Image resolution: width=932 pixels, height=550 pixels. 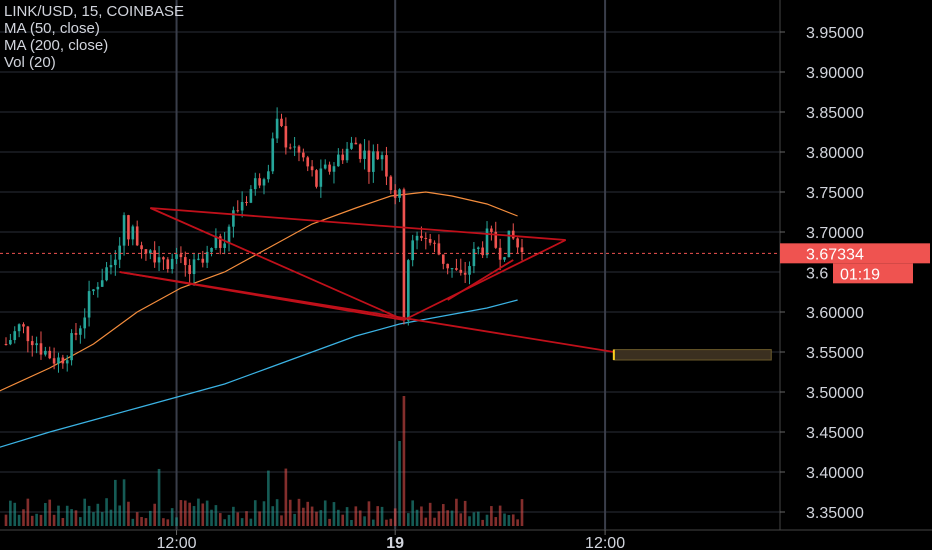 What do you see at coordinates (835, 473) in the screenshot?
I see `price-tick-label: 3.40000` at bounding box center [835, 473].